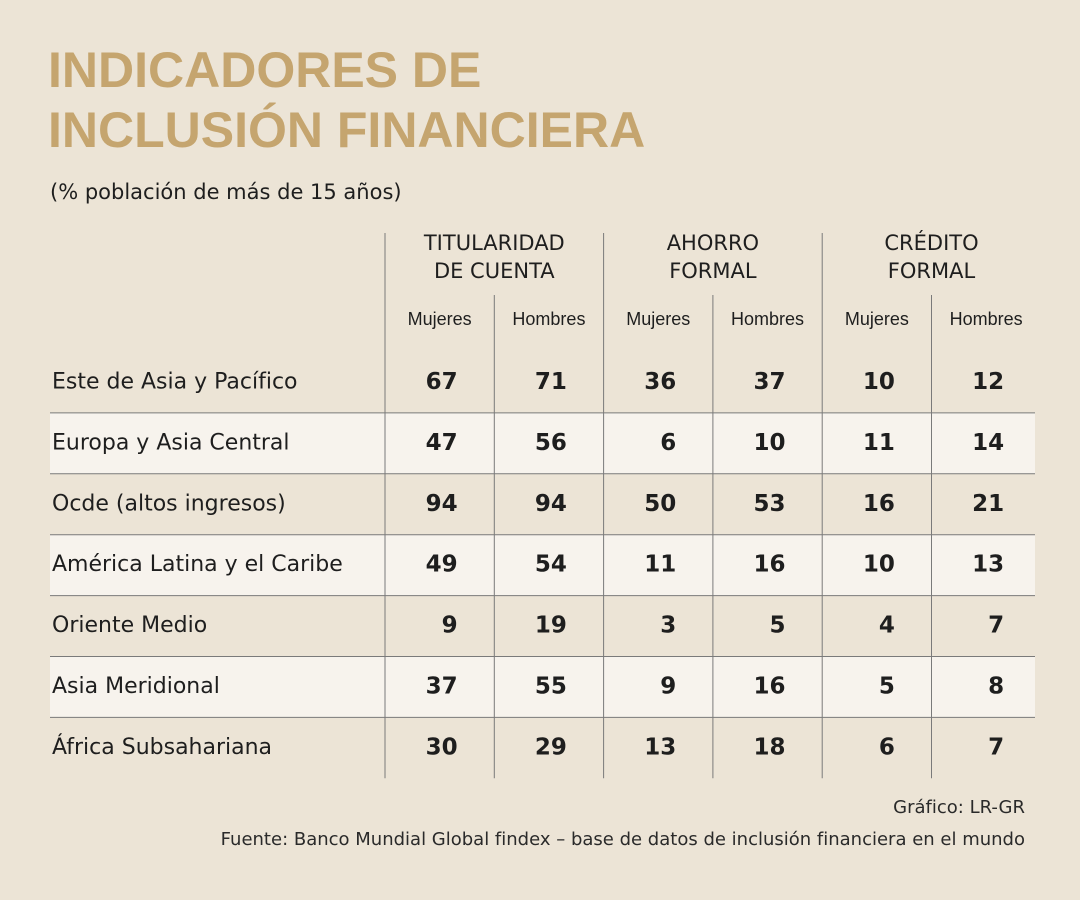 This screenshot has width=1080, height=900. I want to click on cell-value: 3, so click(668, 626).